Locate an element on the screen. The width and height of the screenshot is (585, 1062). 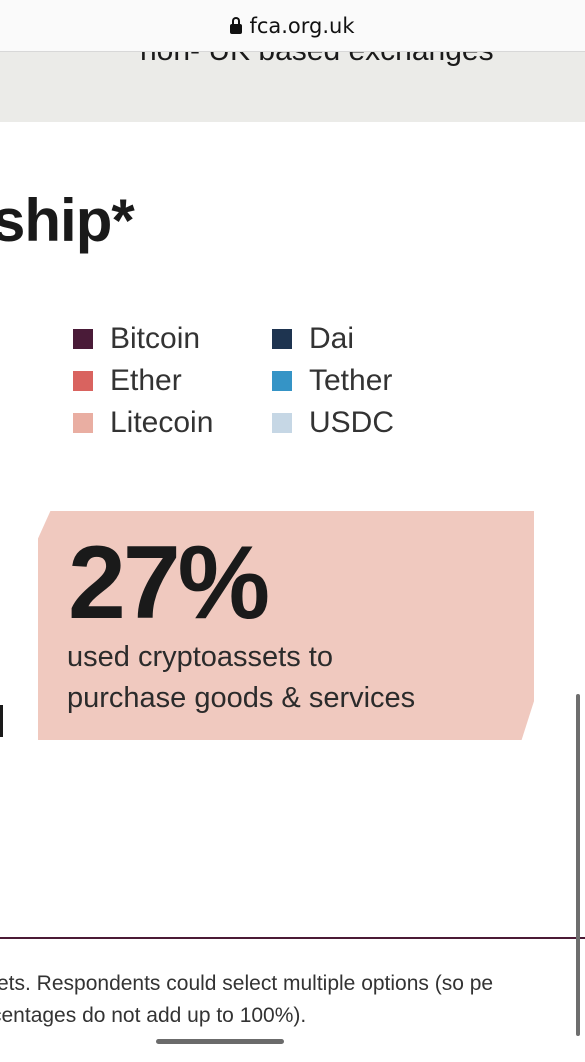
legend-swatch-dai is located at coordinates (282, 339).